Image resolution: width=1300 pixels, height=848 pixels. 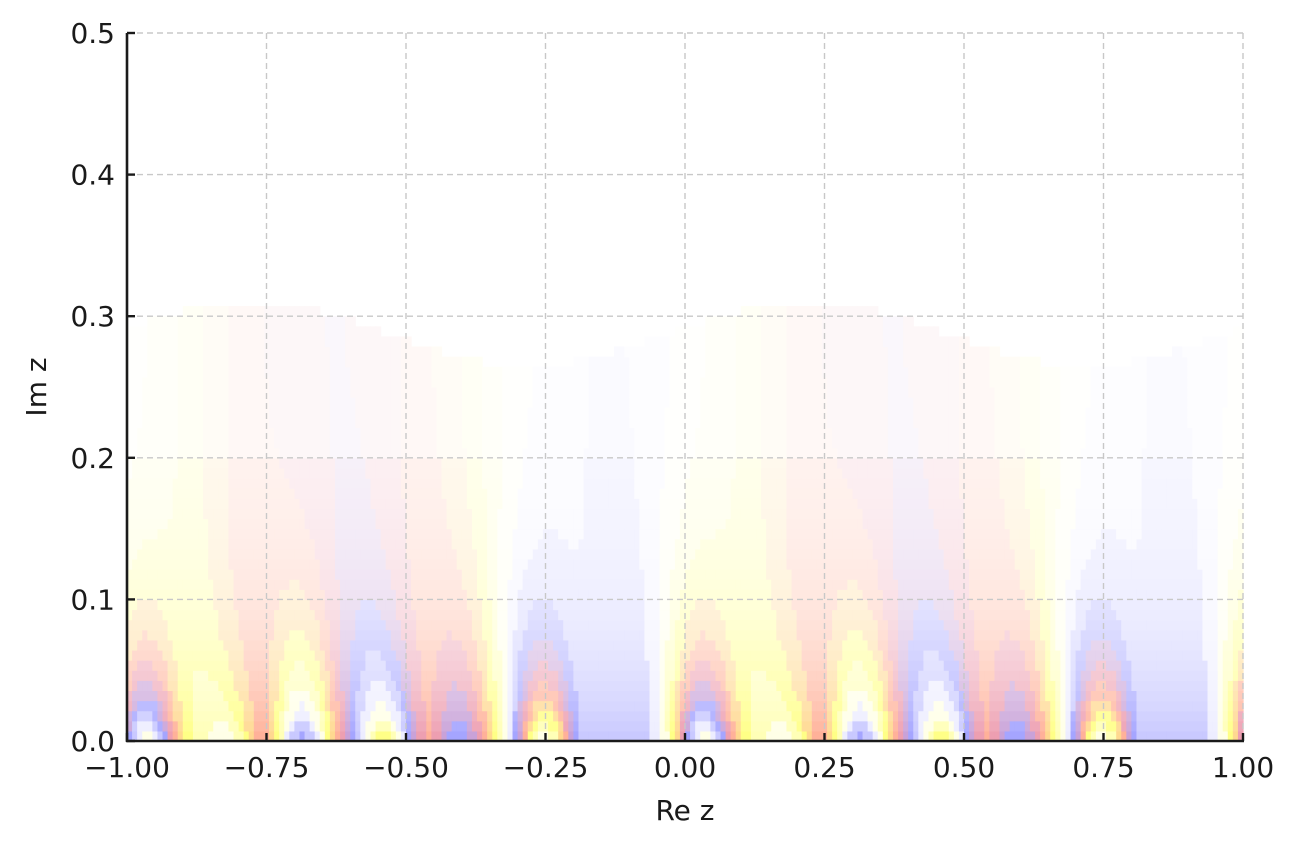 What do you see at coordinates (92, 741) in the screenshot?
I see `y-tick-label: 0.0` at bounding box center [92, 741].